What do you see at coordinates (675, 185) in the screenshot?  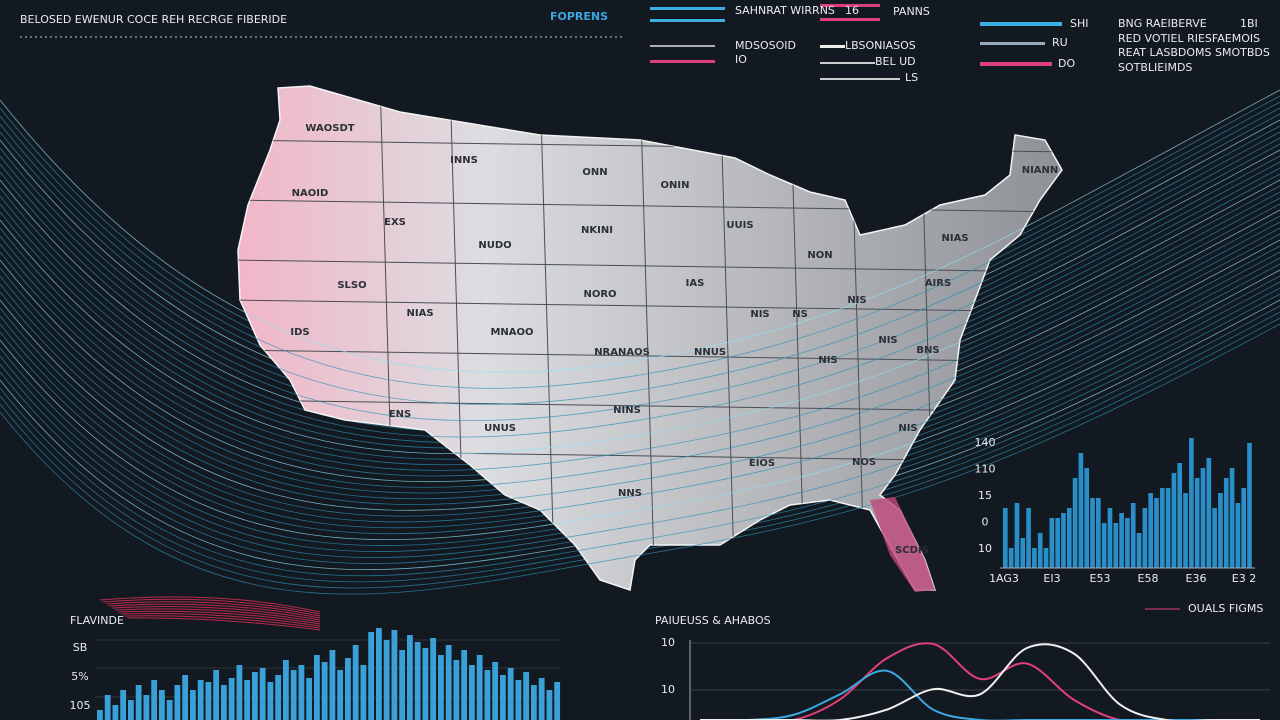 I see `state-label: ONIN` at bounding box center [675, 185].